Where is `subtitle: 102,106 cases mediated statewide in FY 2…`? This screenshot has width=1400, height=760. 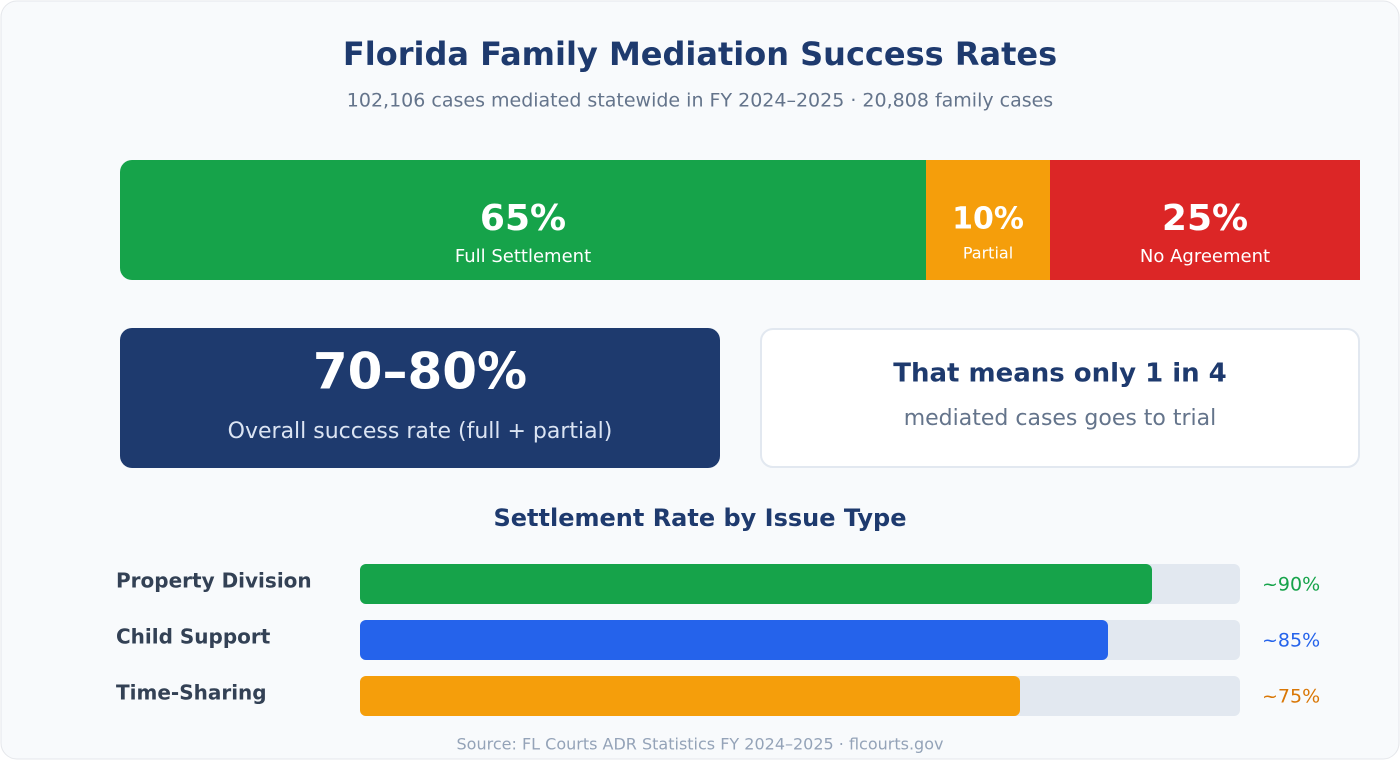
subtitle: 102,106 cases mediated statewide in FY 2… is located at coordinates (700, 101).